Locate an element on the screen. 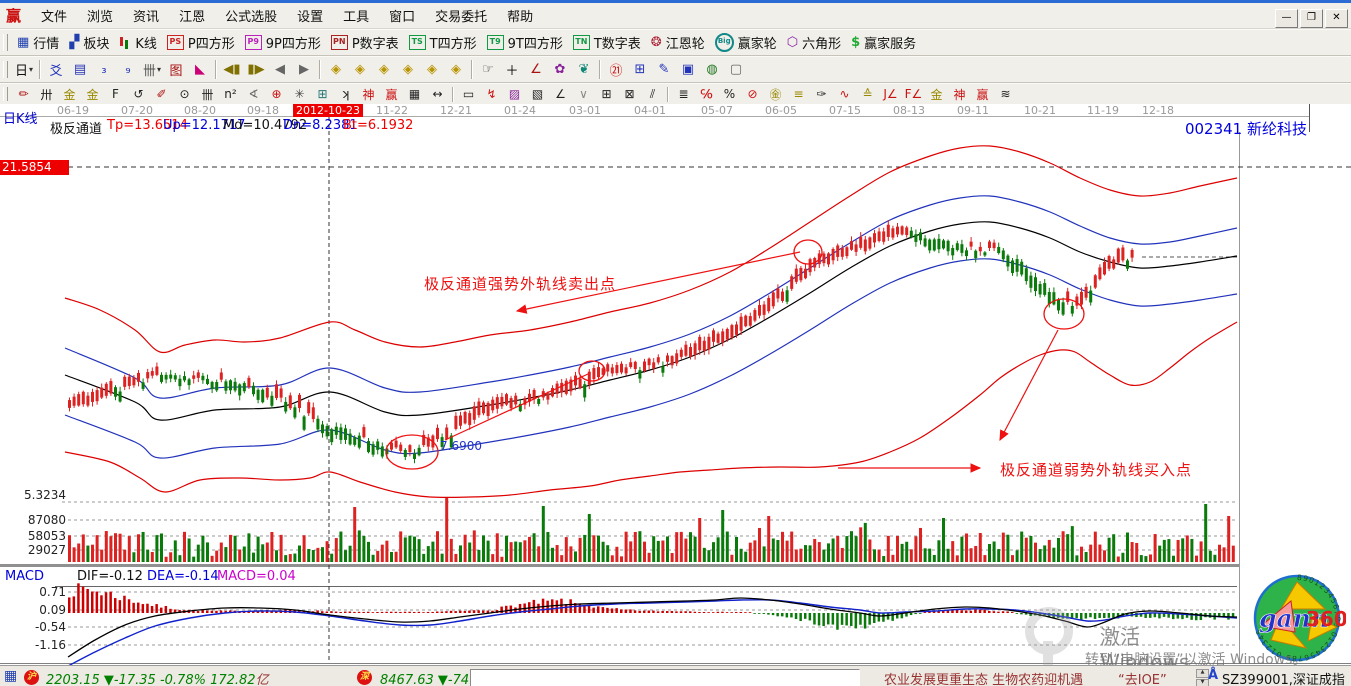 Image resolution: width=1351 pixels, height=686 pixels. restore-button: ❐ is located at coordinates (1311, 18).